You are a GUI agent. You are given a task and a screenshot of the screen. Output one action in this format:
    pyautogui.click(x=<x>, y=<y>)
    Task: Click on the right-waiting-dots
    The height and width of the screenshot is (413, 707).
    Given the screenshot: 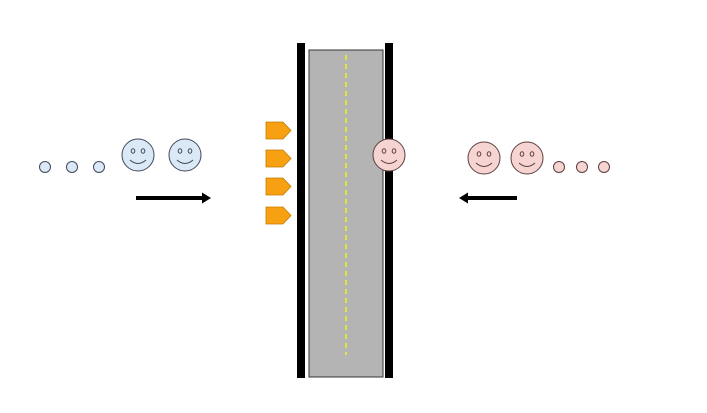 What is the action you would take?
    pyautogui.click(x=581, y=167)
    